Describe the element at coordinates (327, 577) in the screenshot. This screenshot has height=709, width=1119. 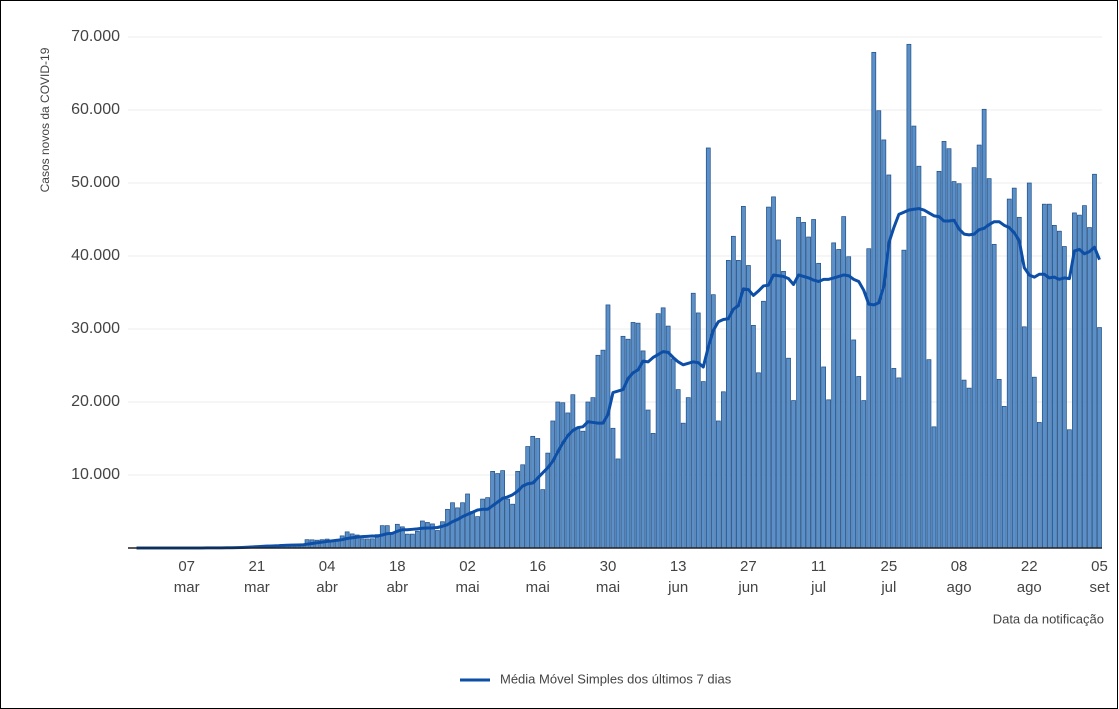
I see `x-tick-label: 04 abr` at that location.